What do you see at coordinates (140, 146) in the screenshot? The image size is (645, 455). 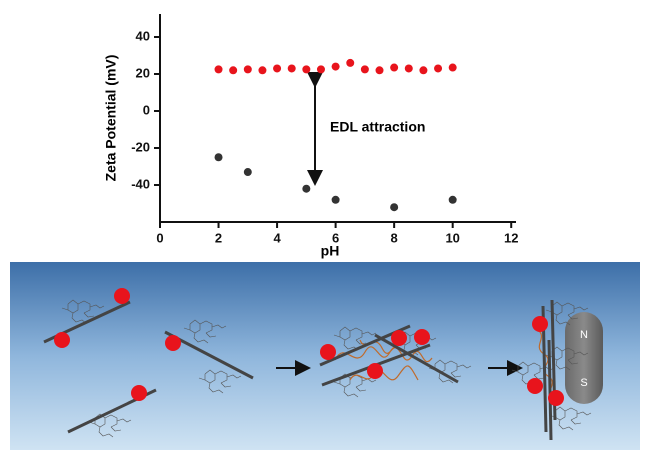 I see `y-tick-label: -20` at bounding box center [140, 146].